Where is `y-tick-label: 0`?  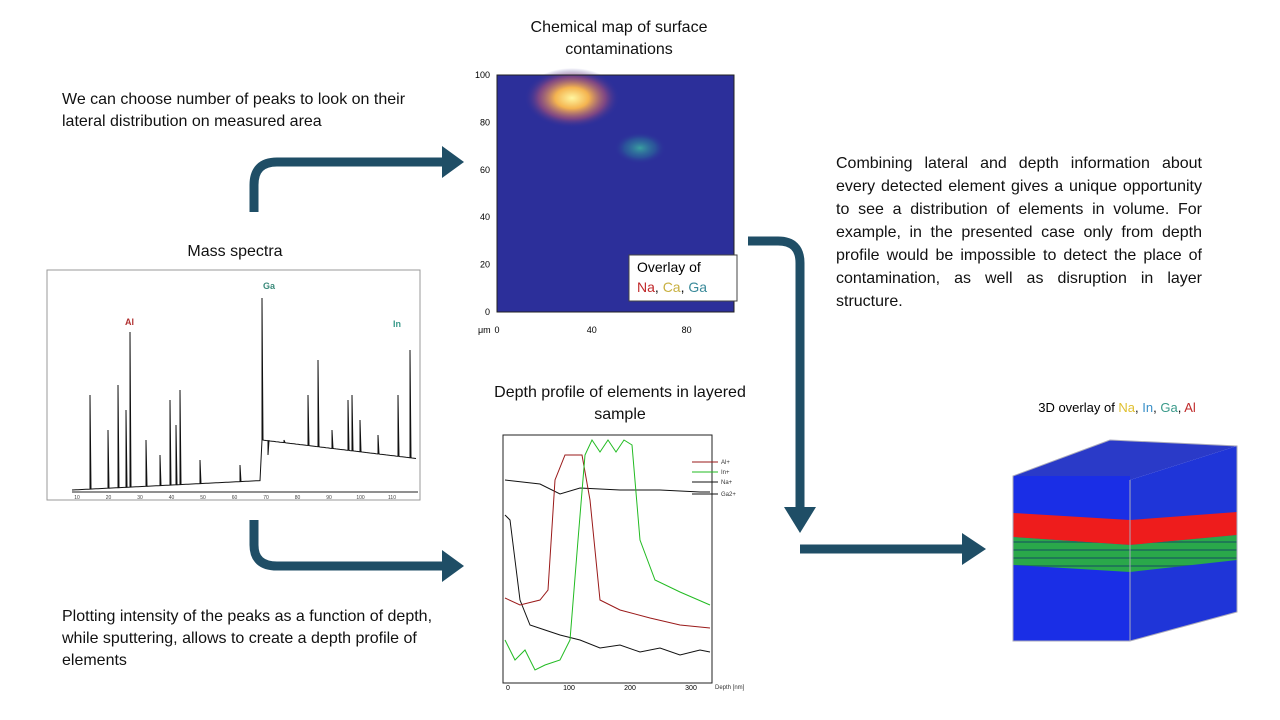 y-tick-label: 0 is located at coordinates (487, 312).